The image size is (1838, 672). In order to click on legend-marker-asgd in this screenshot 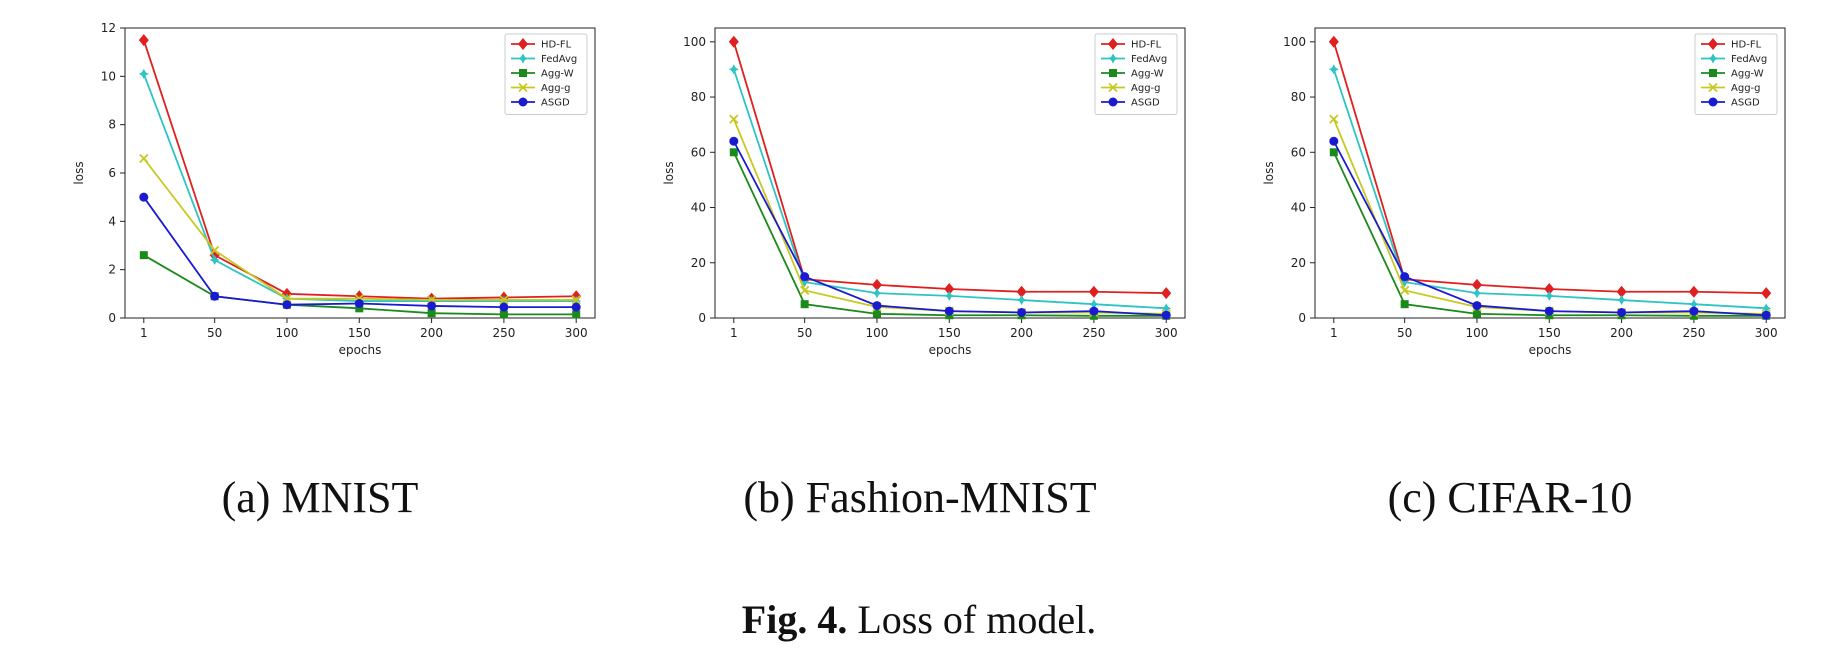, I will do `click(523, 102)`.